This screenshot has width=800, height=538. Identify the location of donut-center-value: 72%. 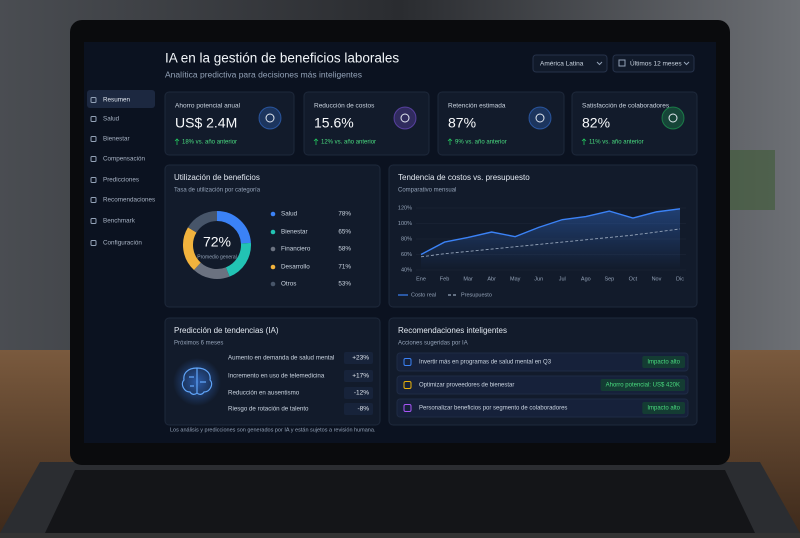
(217, 242).